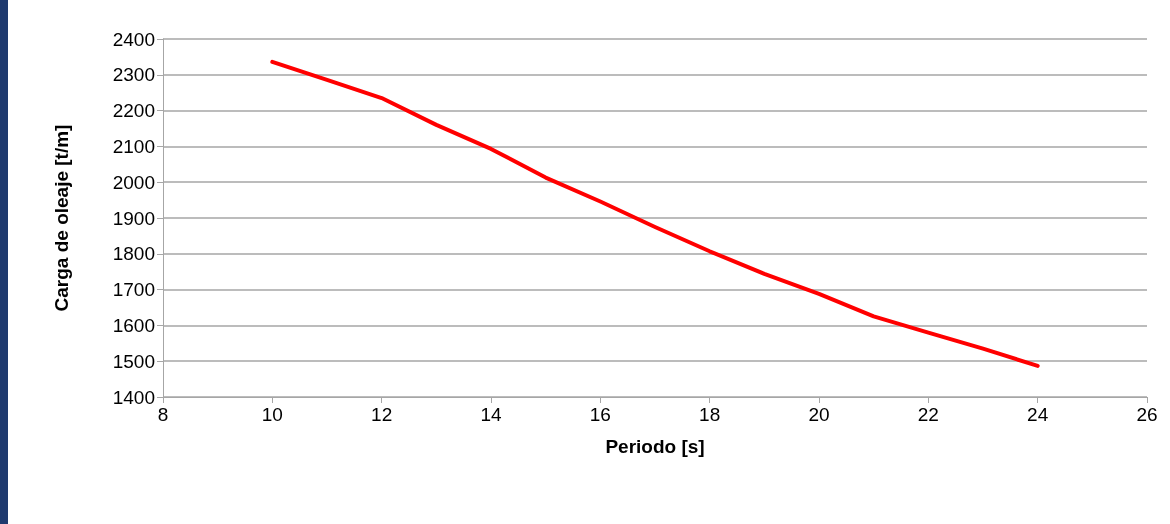 Image resolution: width=1170 pixels, height=524 pixels. I want to click on y-tick-label: 2400, so click(133, 39).